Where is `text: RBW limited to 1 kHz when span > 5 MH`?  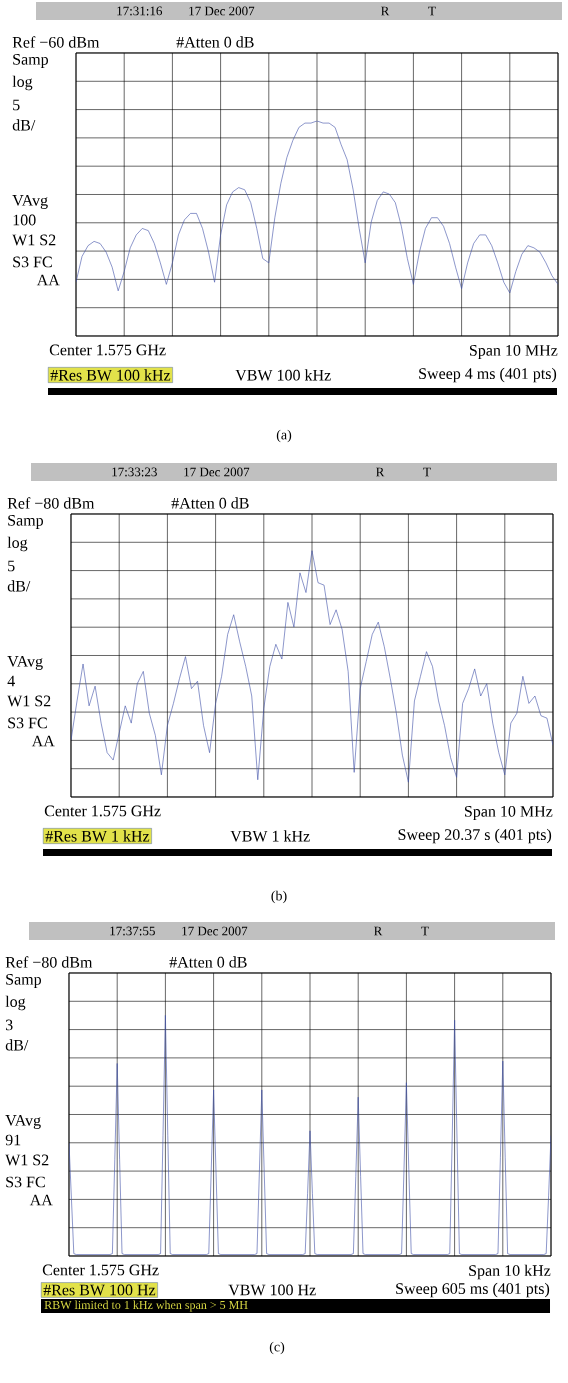
text: RBW limited to 1 kHz when span > 5 MH is located at coordinates (146, 1306).